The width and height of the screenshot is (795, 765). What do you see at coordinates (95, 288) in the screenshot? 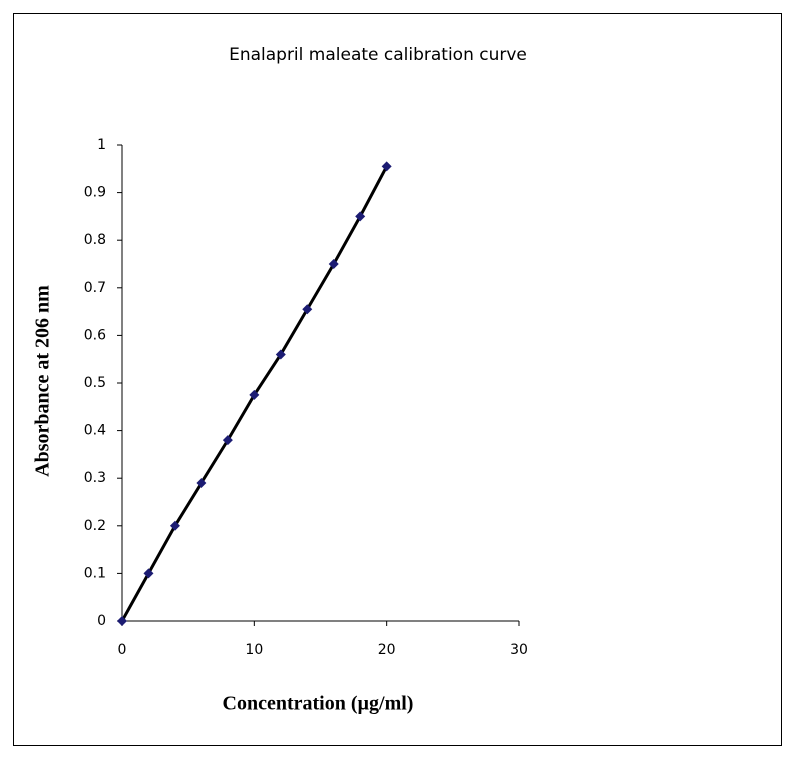
I see `y-tick-label: 0.7` at bounding box center [95, 288].